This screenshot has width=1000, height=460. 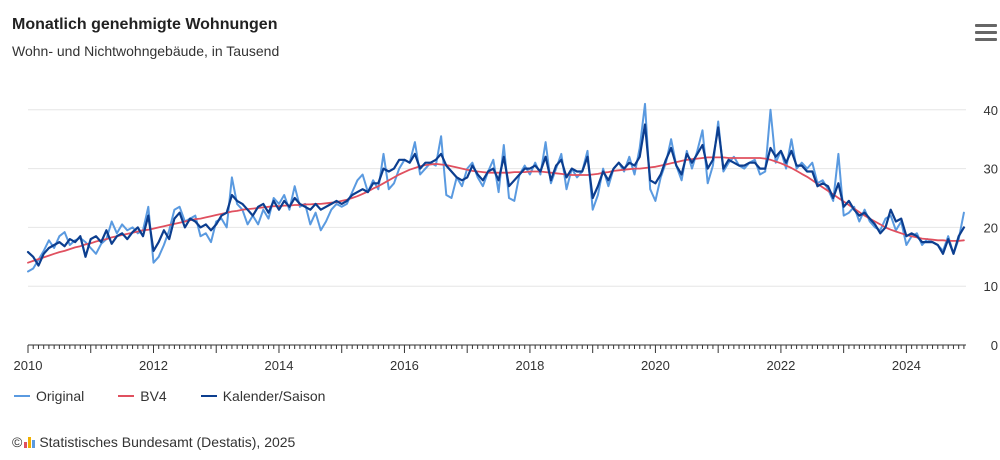 I want to click on chart-subtitle: Wohn- und Nichtwohngebäude, in Tausend, so click(x=146, y=51).